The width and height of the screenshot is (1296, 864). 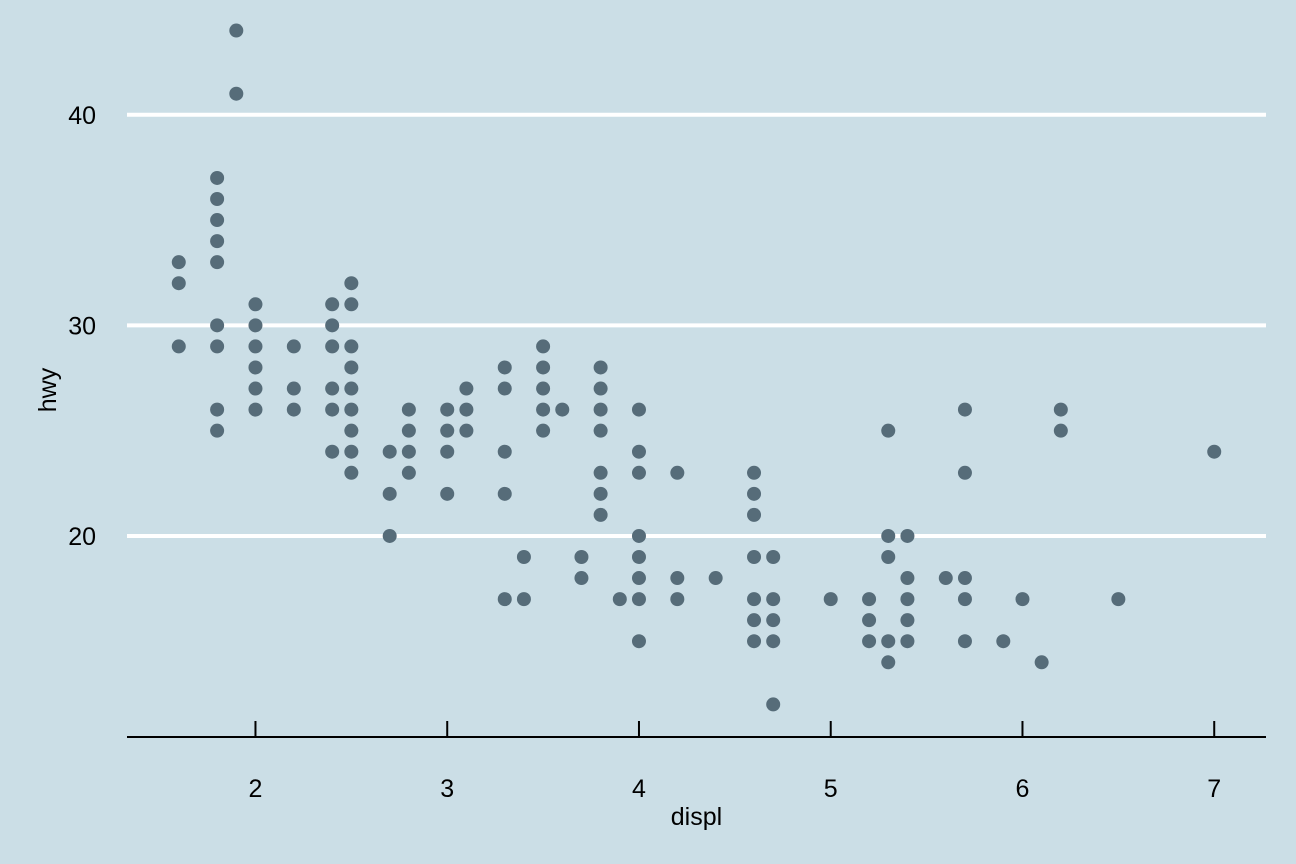 I want to click on x-axis-title: displ, so click(x=696, y=817).